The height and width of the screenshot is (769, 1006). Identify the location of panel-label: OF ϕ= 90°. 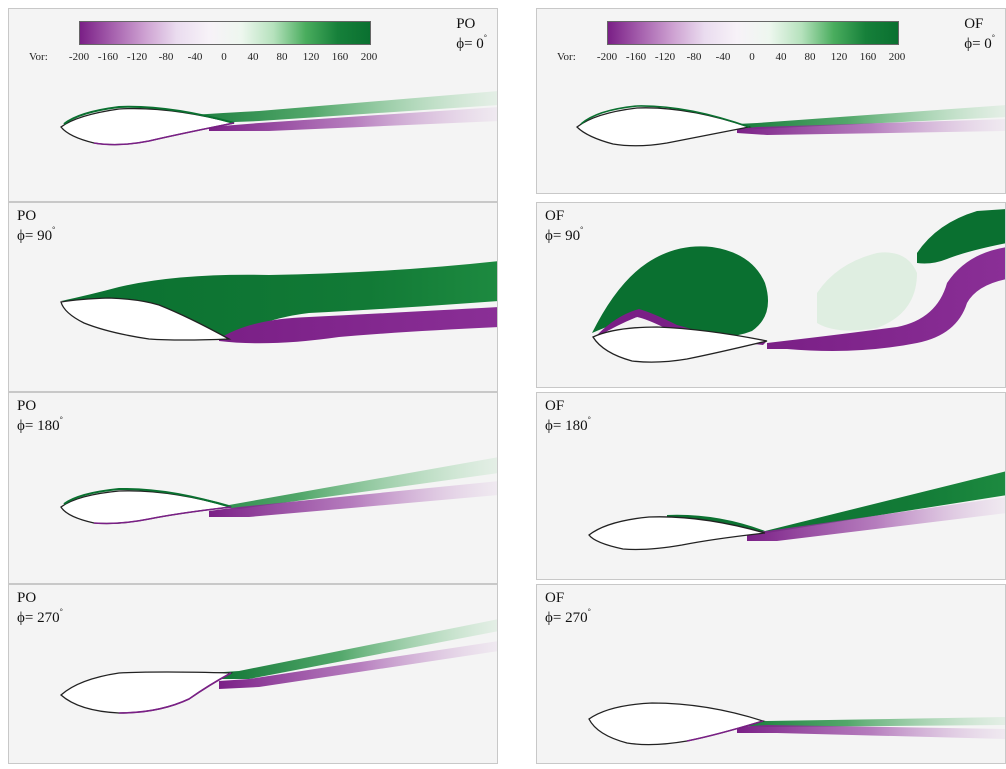
(564, 226).